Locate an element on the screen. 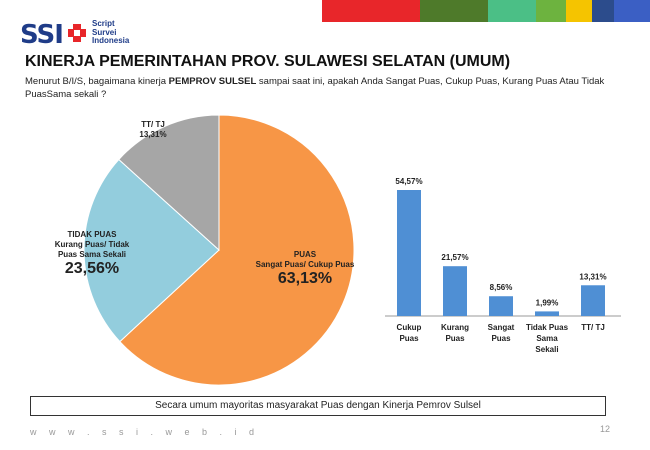 This screenshot has height=450, width=650. page-number: 12 is located at coordinates (605, 429).